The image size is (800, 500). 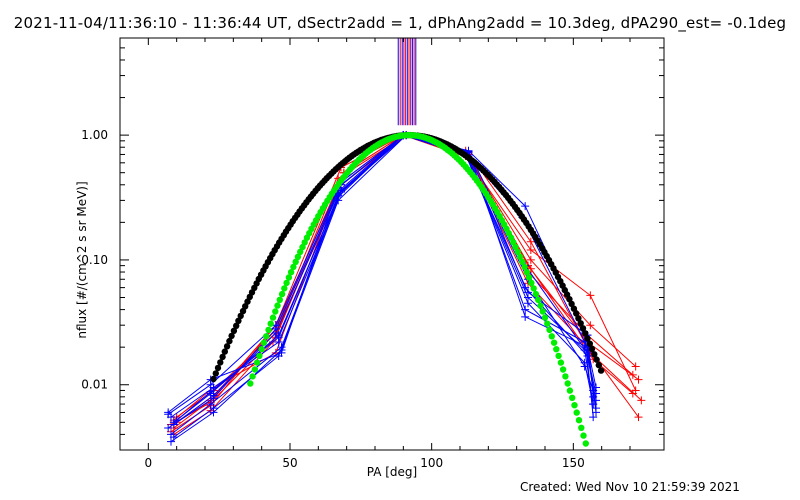 I want to click on y-axis-label: nflux [#/(cm^2 s sr MeV)], so click(x=82, y=259).